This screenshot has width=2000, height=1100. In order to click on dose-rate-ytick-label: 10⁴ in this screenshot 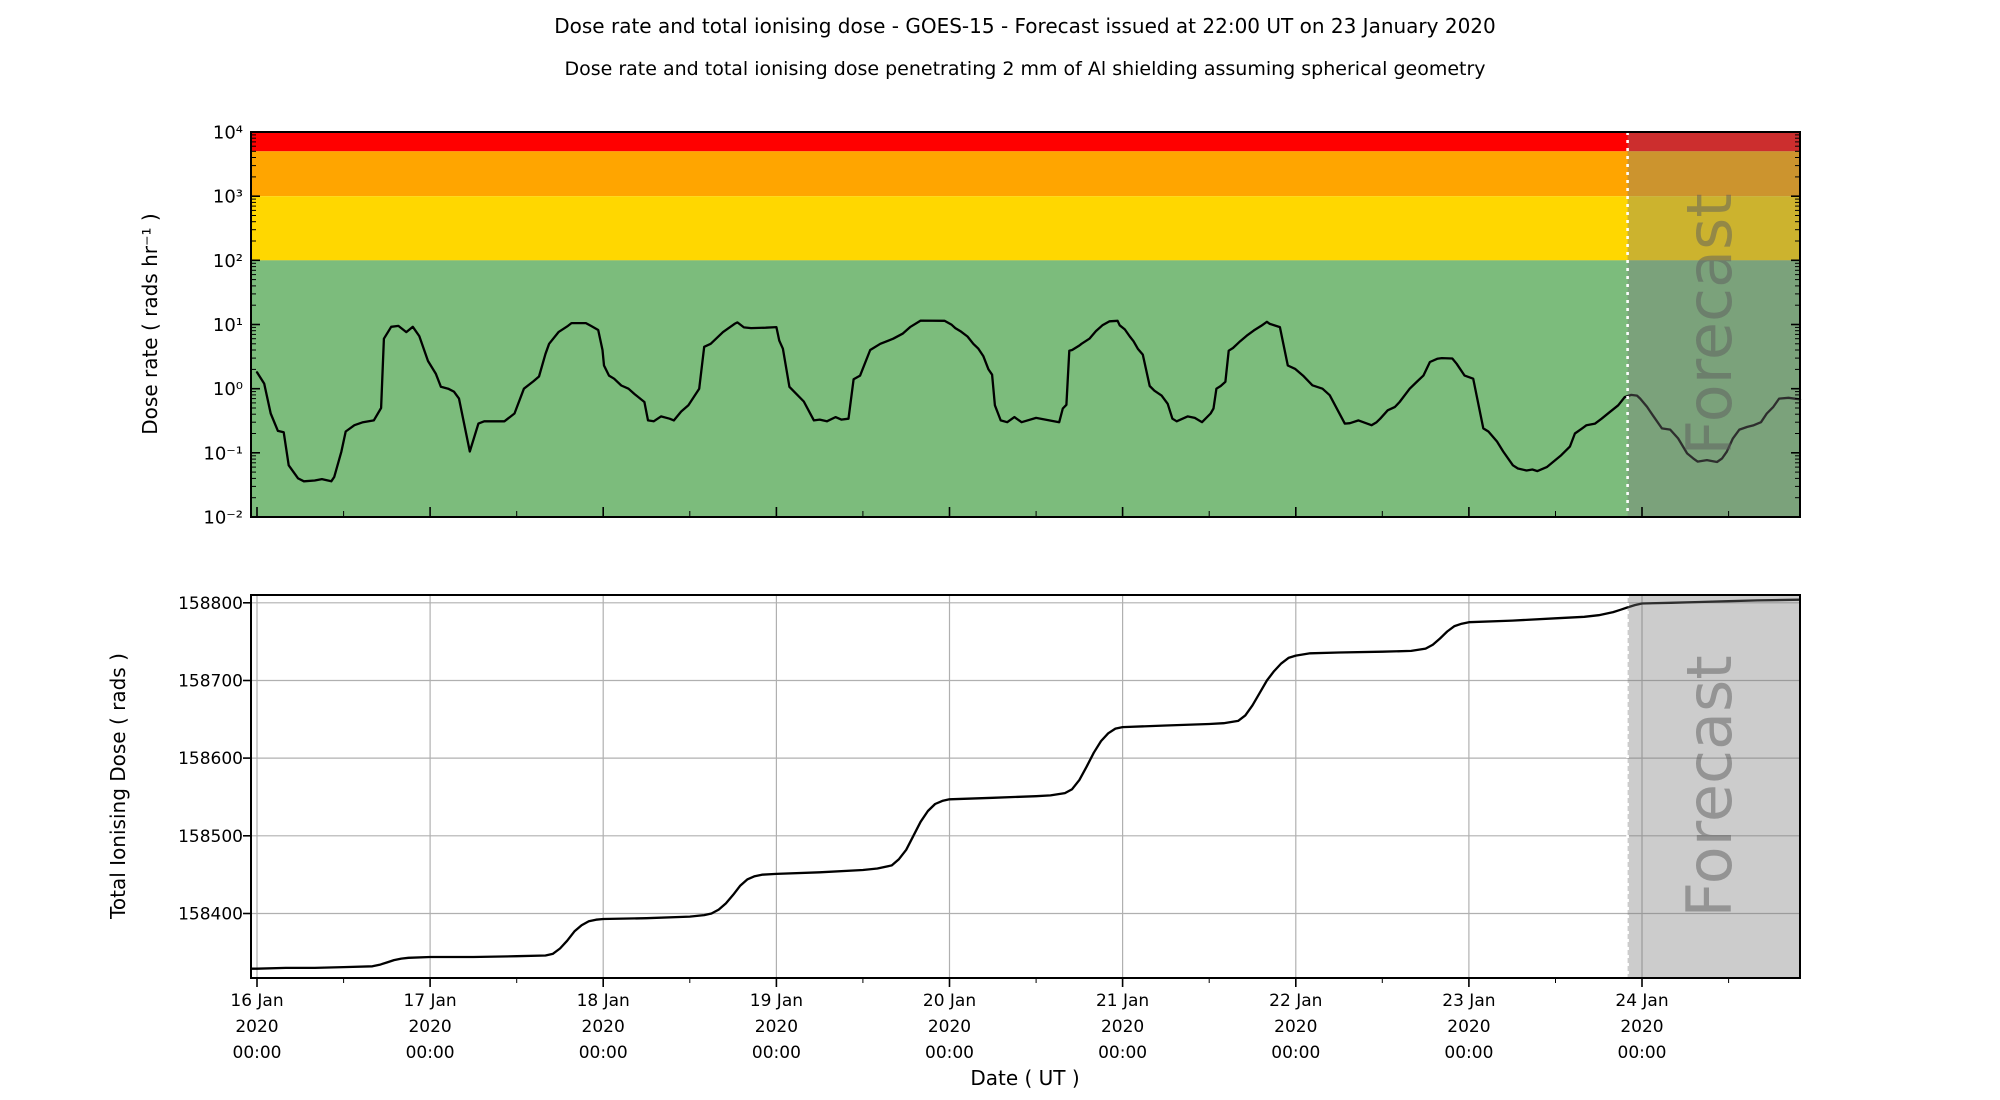, I will do `click(228, 133)`.